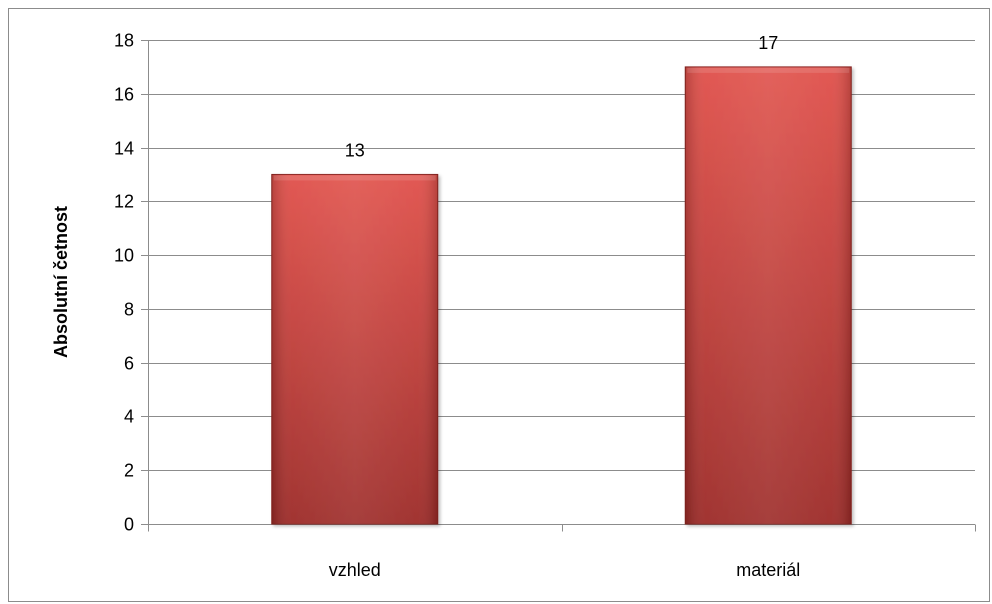  I want to click on x-tick-label: vzhled, so click(355, 570).